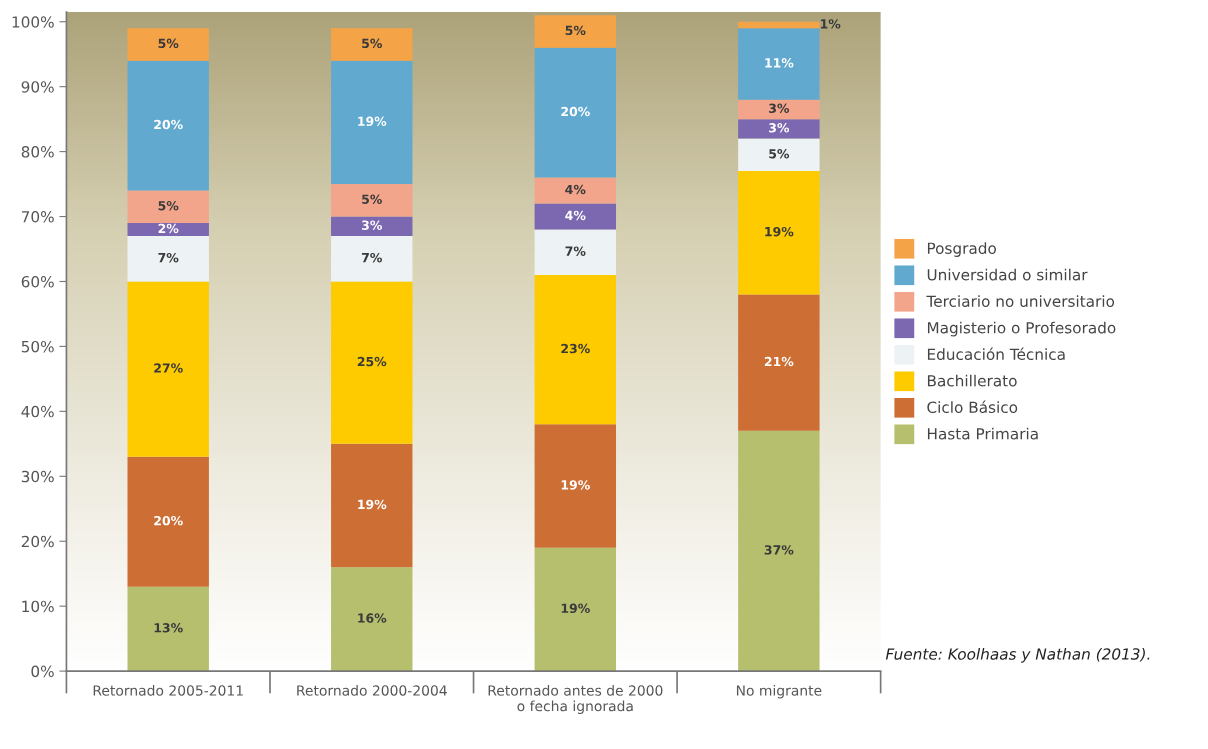 This screenshot has height=749, width=1208. What do you see at coordinates (37, 541) in the screenshot?
I see `y-tick-label: 20%` at bounding box center [37, 541].